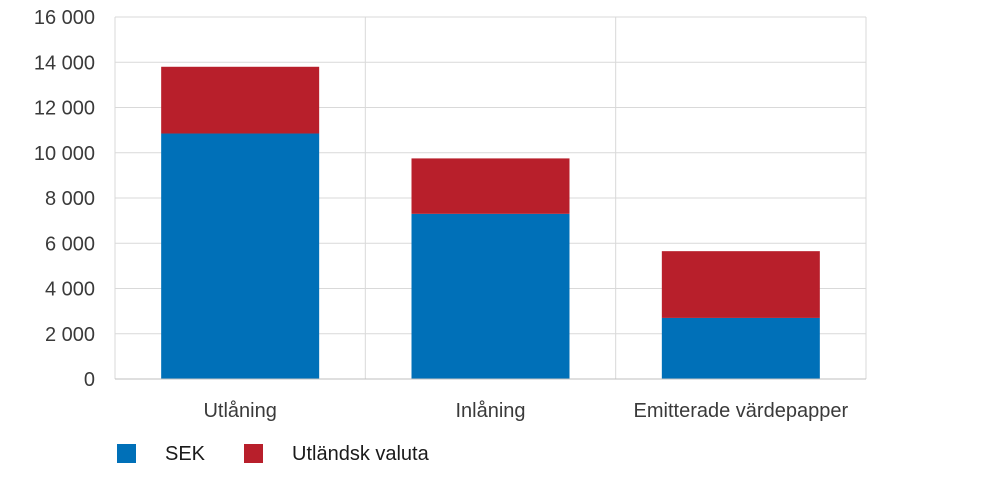  Describe the element at coordinates (64, 154) in the screenshot. I see `y-tick-label: 10 000` at that location.